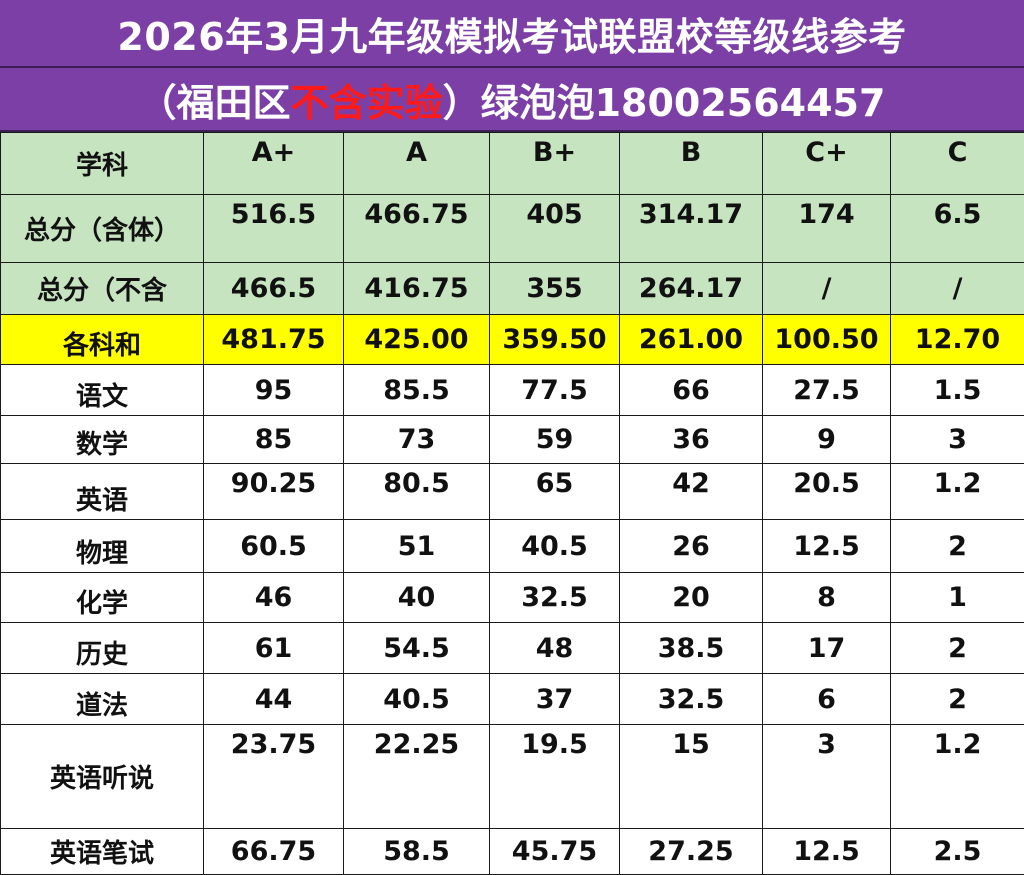 The image size is (1024, 875). What do you see at coordinates (274, 699) in the screenshot?
I see `cell-value: 44` at bounding box center [274, 699].